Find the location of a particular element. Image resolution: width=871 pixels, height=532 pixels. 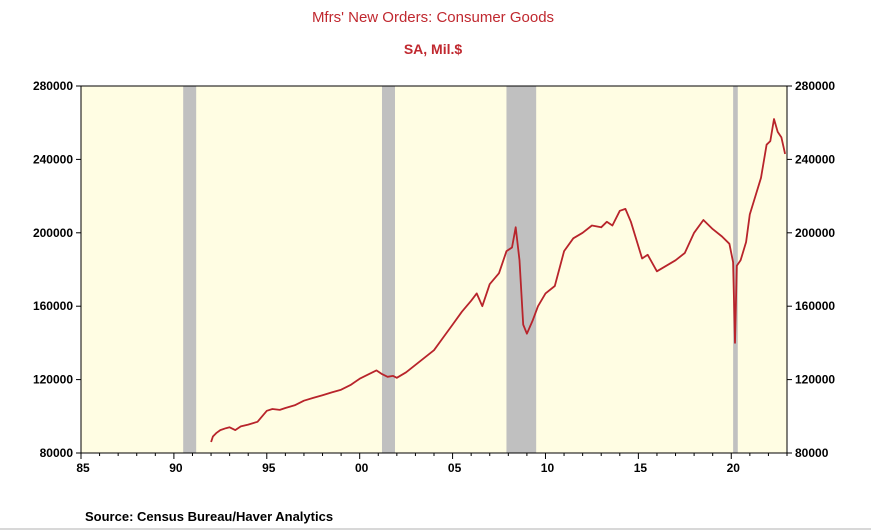

y-tick-label-left: 160000 is located at coordinates (53, 306).